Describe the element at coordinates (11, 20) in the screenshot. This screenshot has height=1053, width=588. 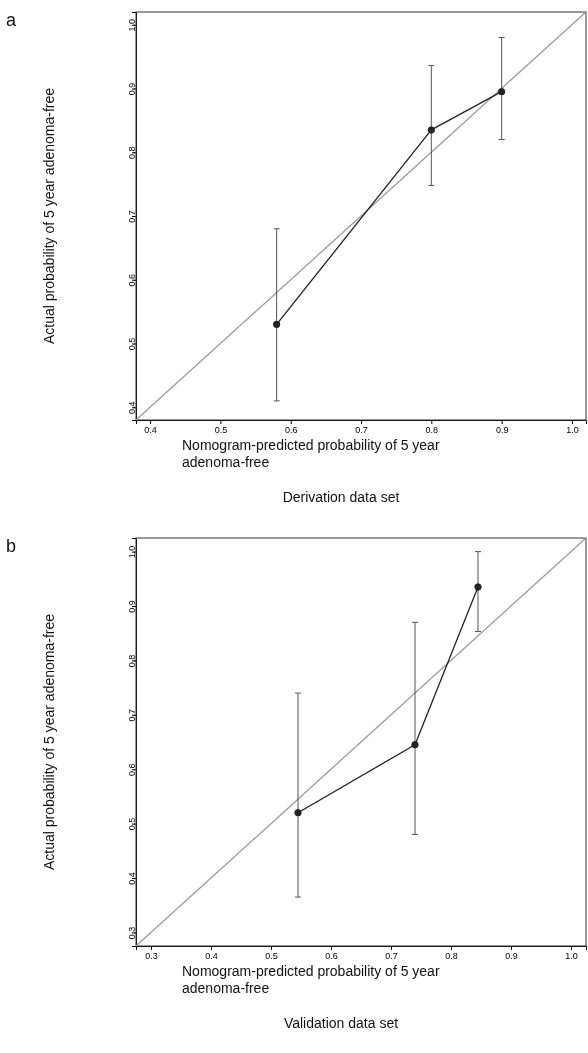
I see `text: a` at that location.